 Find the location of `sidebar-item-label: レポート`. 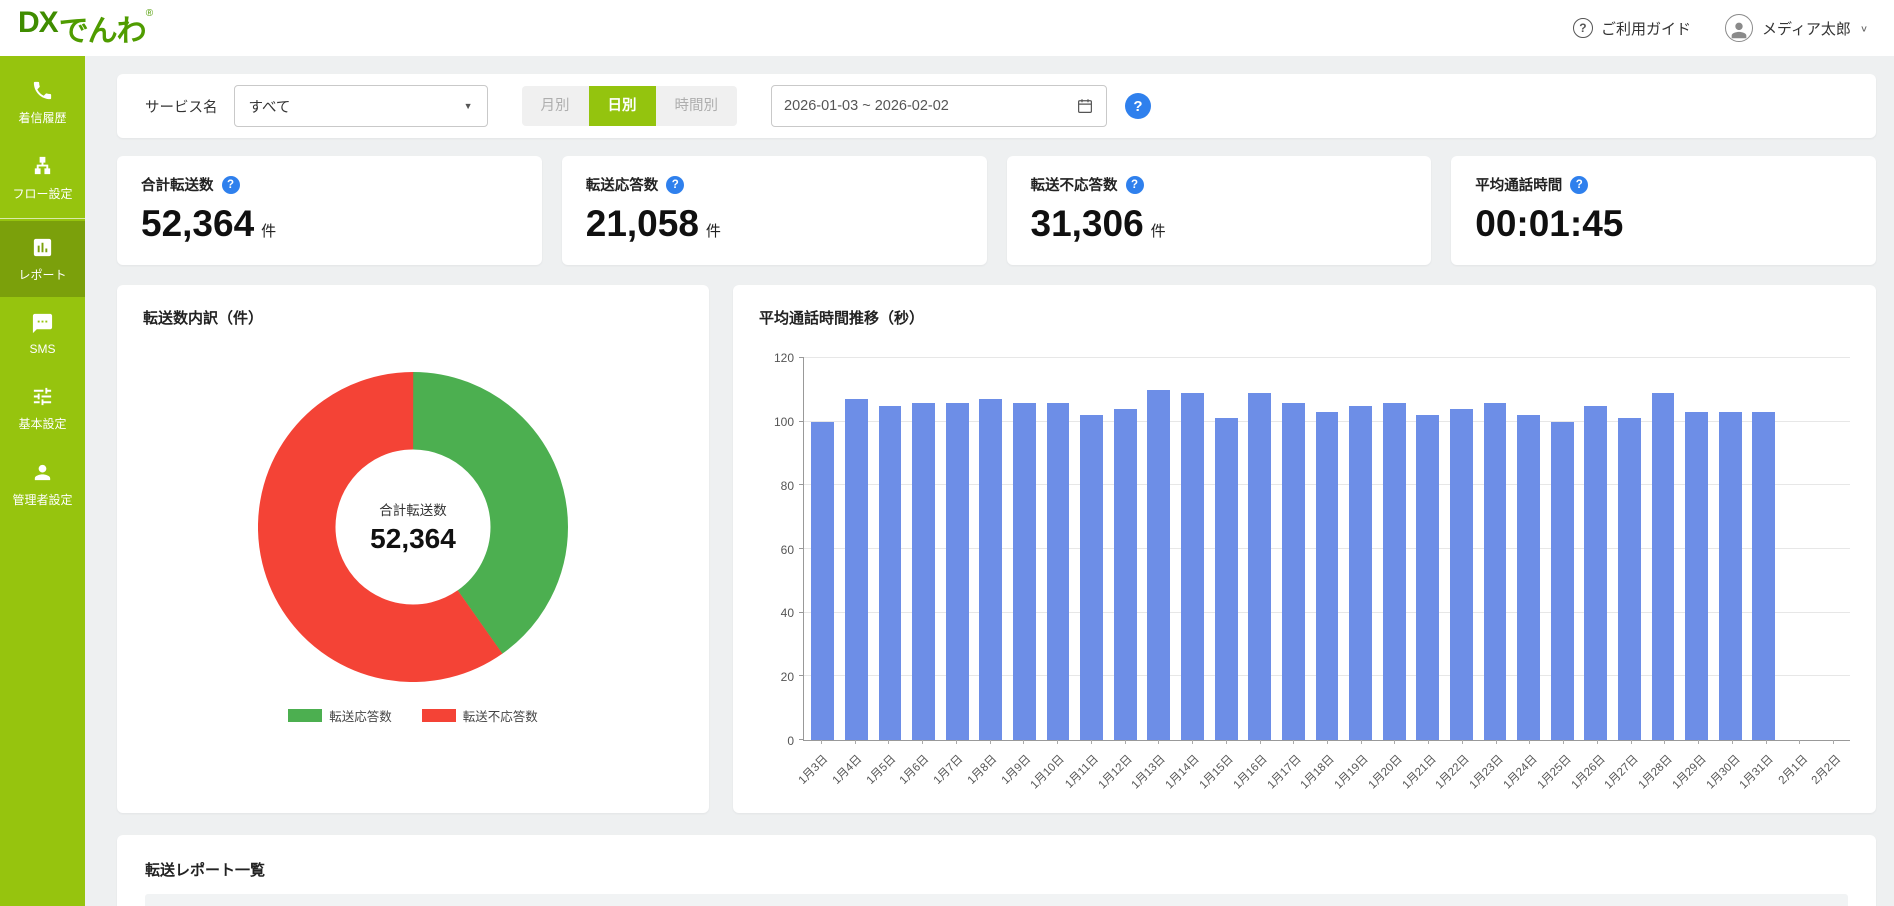

sidebar-item-label: レポート is located at coordinates (42, 275).